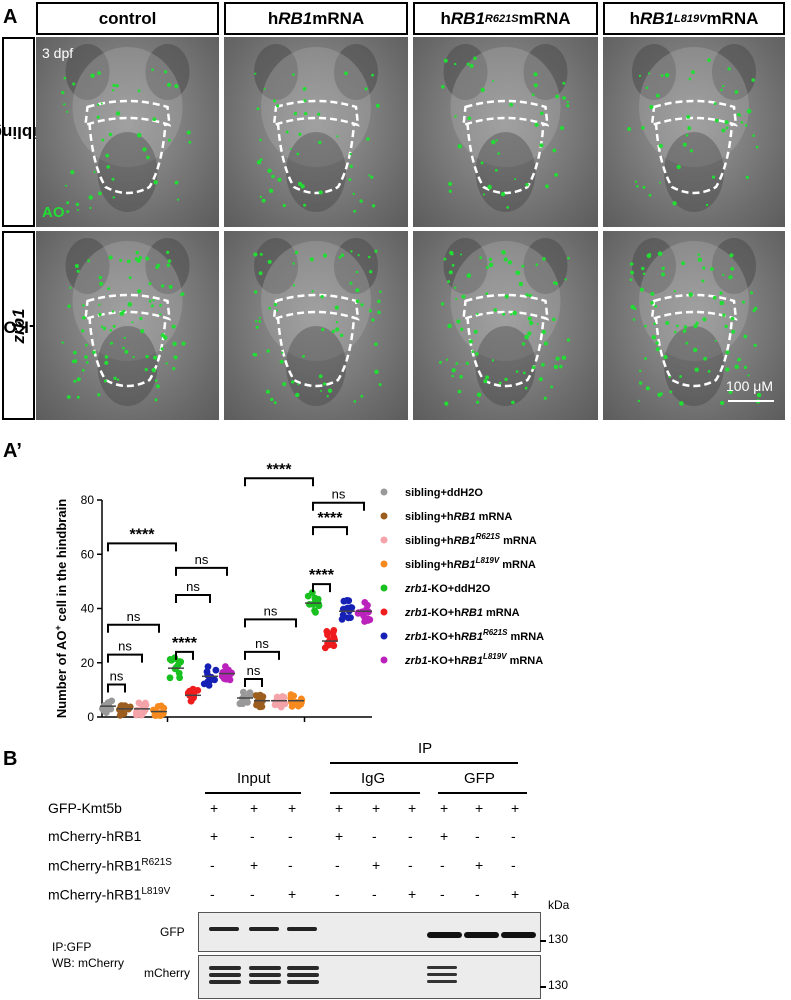 The image size is (791, 1000). I want to click on row-label-text: GFP-Kmt5b, so click(85, 808).